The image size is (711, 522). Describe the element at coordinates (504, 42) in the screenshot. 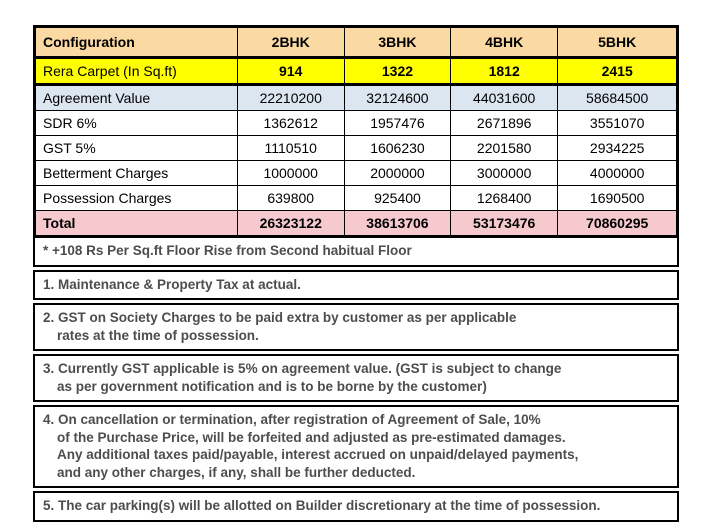

I see `column-header: 4BHK` at that location.